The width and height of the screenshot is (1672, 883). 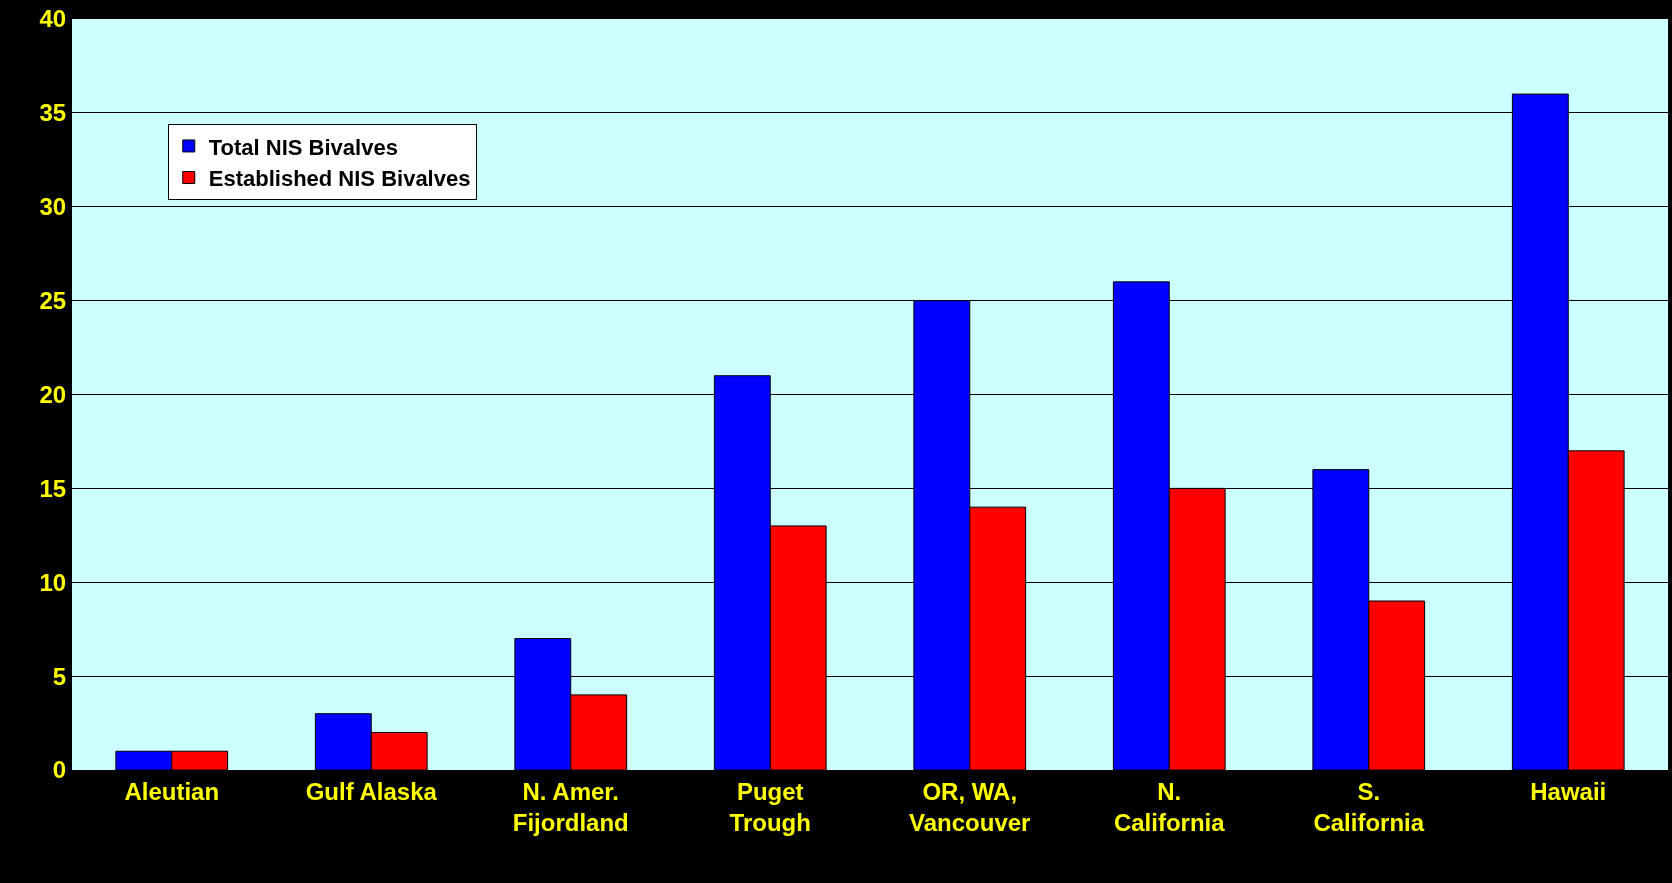 What do you see at coordinates (770, 806) in the screenshot?
I see `x-tick-label: Puget Trough` at bounding box center [770, 806].